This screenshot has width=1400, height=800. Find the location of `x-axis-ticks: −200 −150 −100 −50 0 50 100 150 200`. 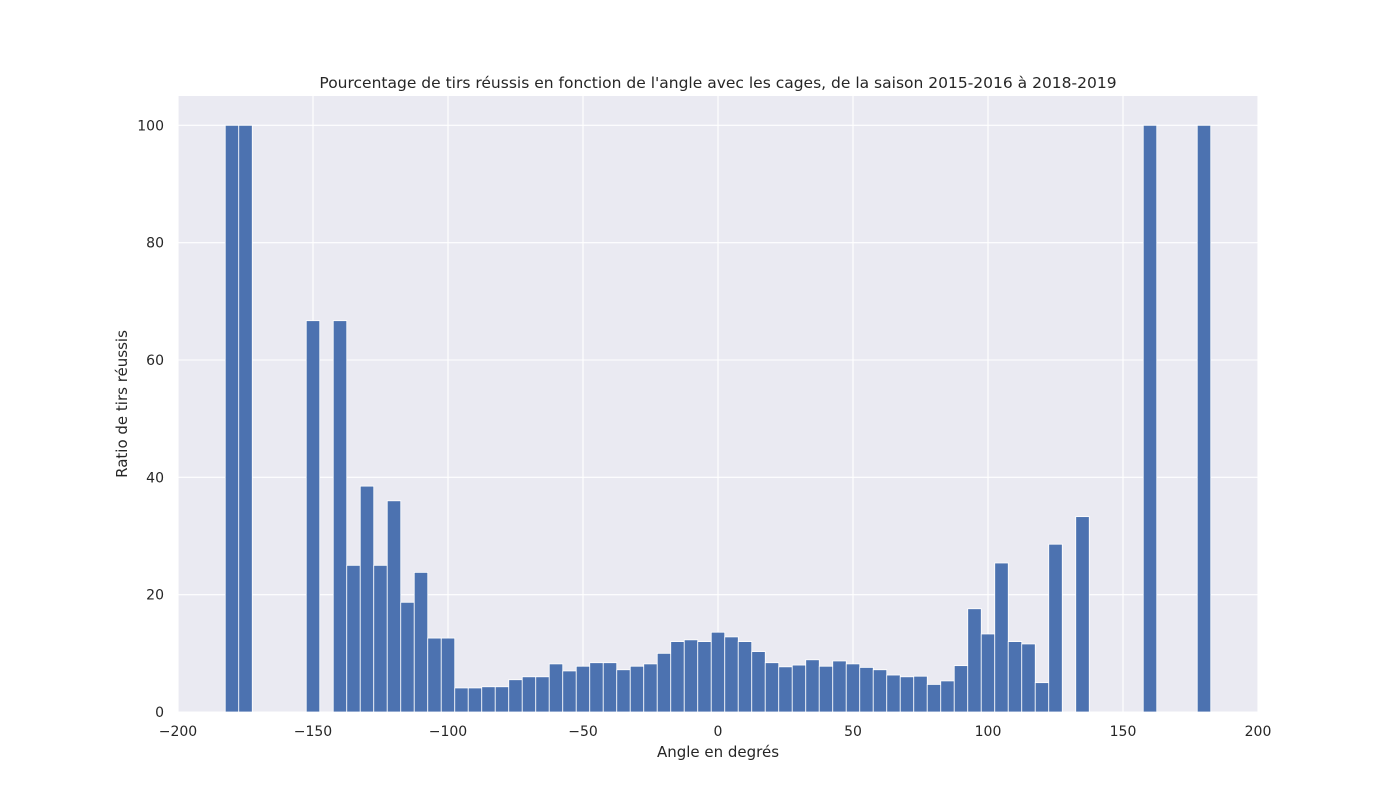

x-axis-ticks: −200 −150 −100 −50 0 50 100 150 200 is located at coordinates (715, 732).